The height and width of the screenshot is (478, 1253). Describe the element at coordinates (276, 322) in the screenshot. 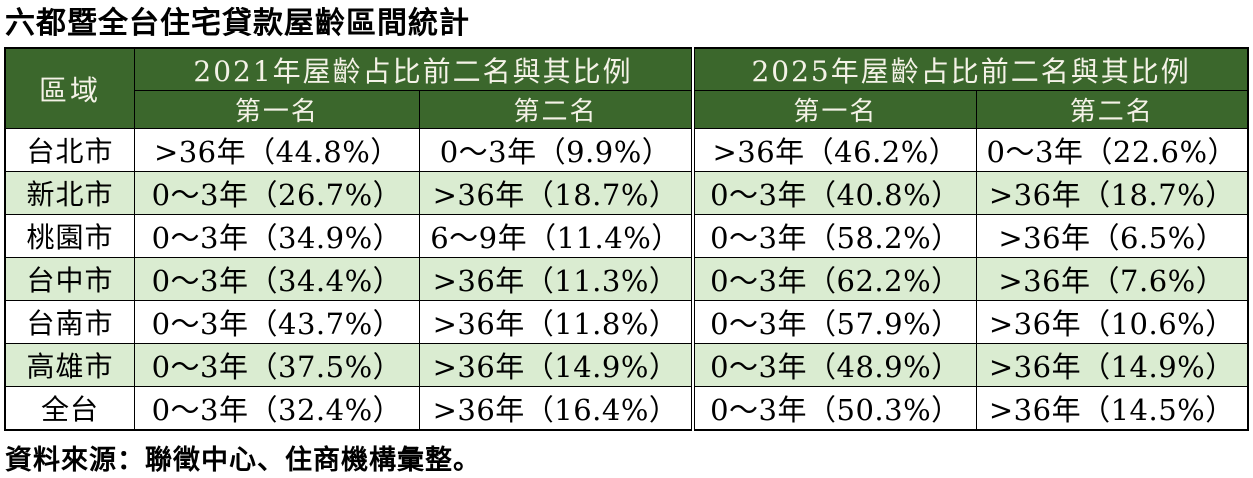

I see `data-cell: 0～3年（43.7%）` at that location.